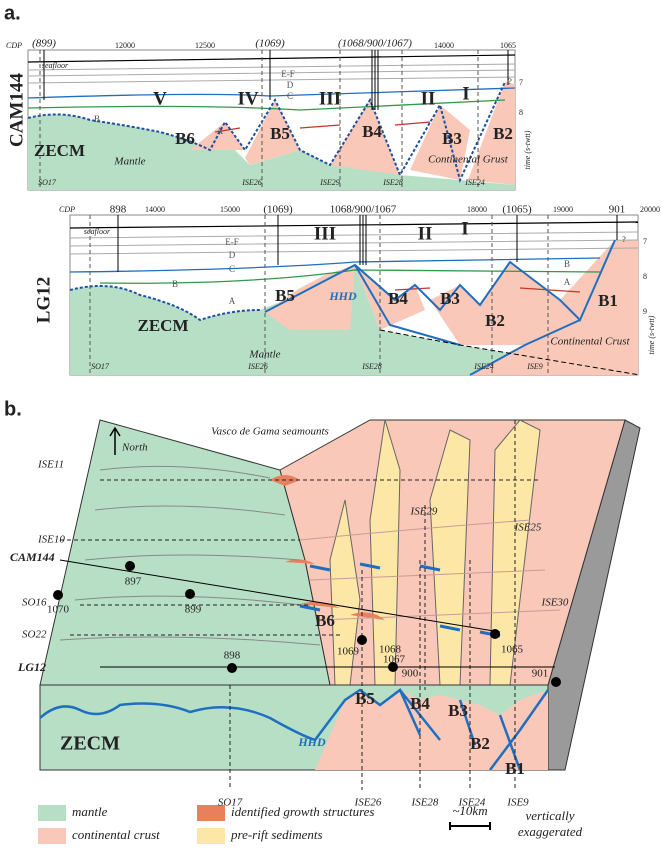 This screenshot has width=662, height=850. I want to click on leg-text: vertically, so click(549, 815).